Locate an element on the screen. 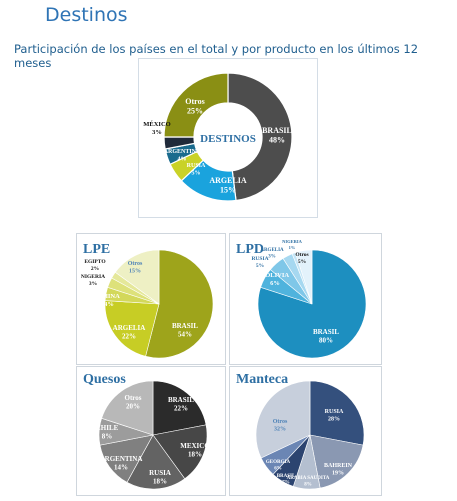 Image resolution: width=457 pixels, height=501 pixels. label-argentina: ARGENTINA 14% is located at coordinates (121, 463).